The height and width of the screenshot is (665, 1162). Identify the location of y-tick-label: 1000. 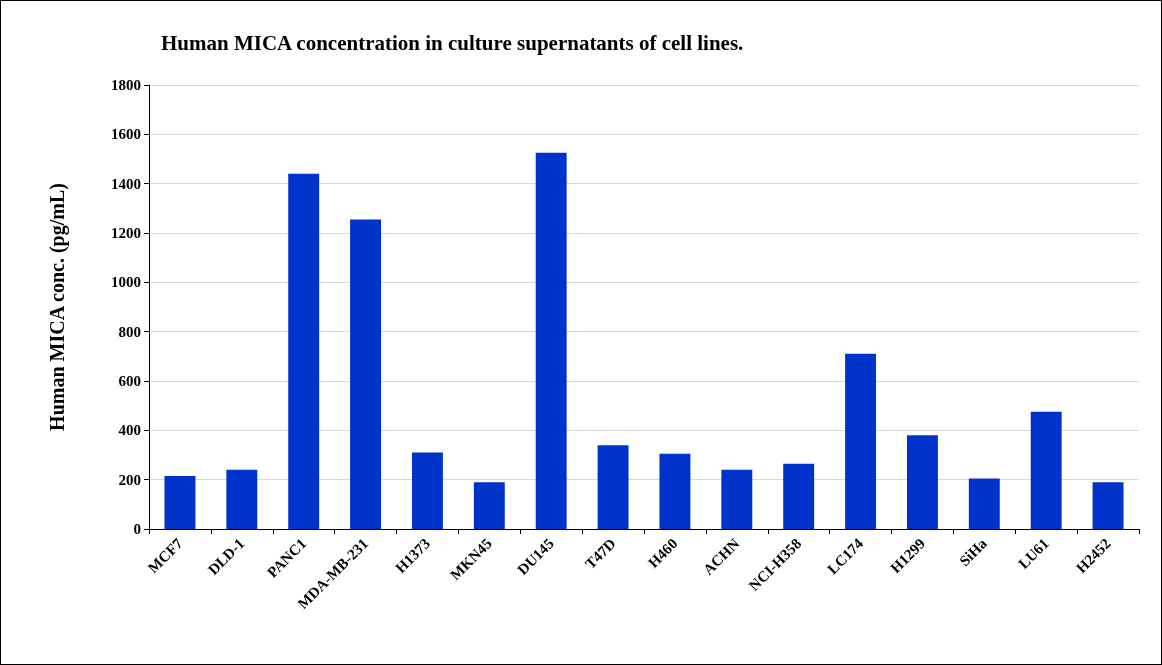
(126, 282).